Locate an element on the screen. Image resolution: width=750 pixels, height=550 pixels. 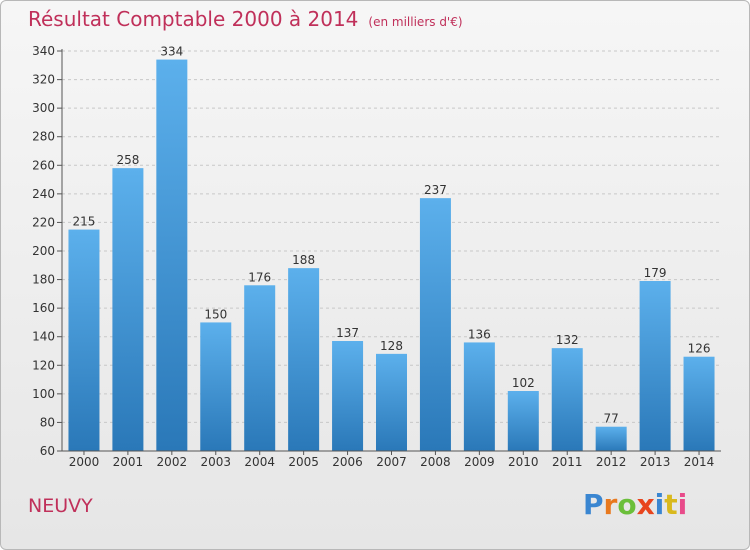
chart-subtitle: (en milliers d'€) is located at coordinates (415, 22).